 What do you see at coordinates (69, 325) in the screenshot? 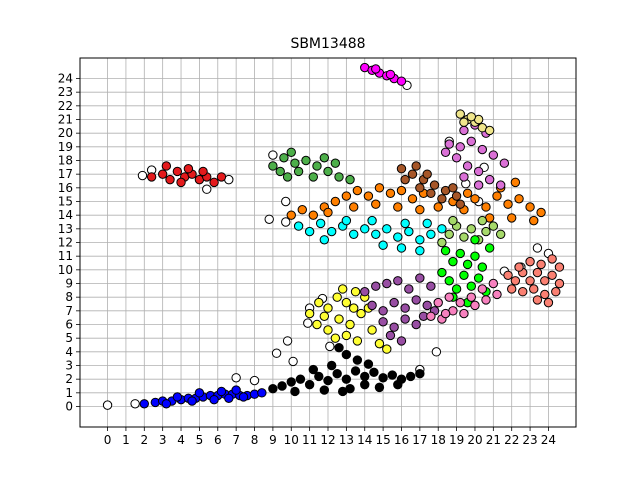
I see `y-tick-label: 6` at bounding box center [69, 325].